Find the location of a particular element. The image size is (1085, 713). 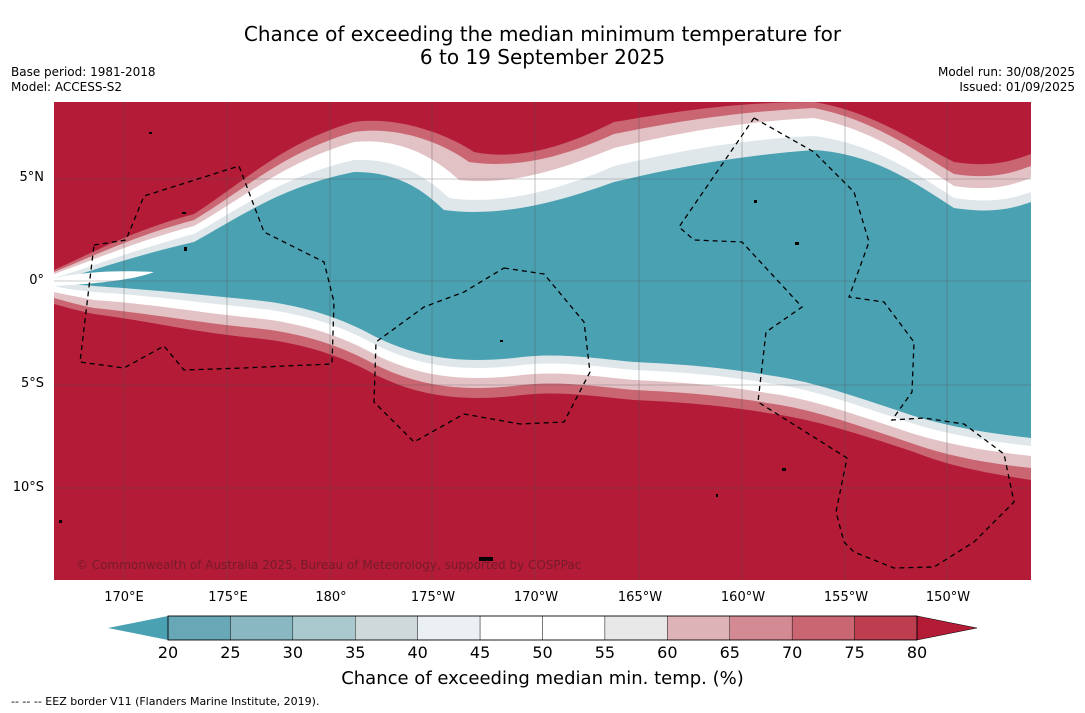

colorbar-tick-label: 25 is located at coordinates (230, 652).